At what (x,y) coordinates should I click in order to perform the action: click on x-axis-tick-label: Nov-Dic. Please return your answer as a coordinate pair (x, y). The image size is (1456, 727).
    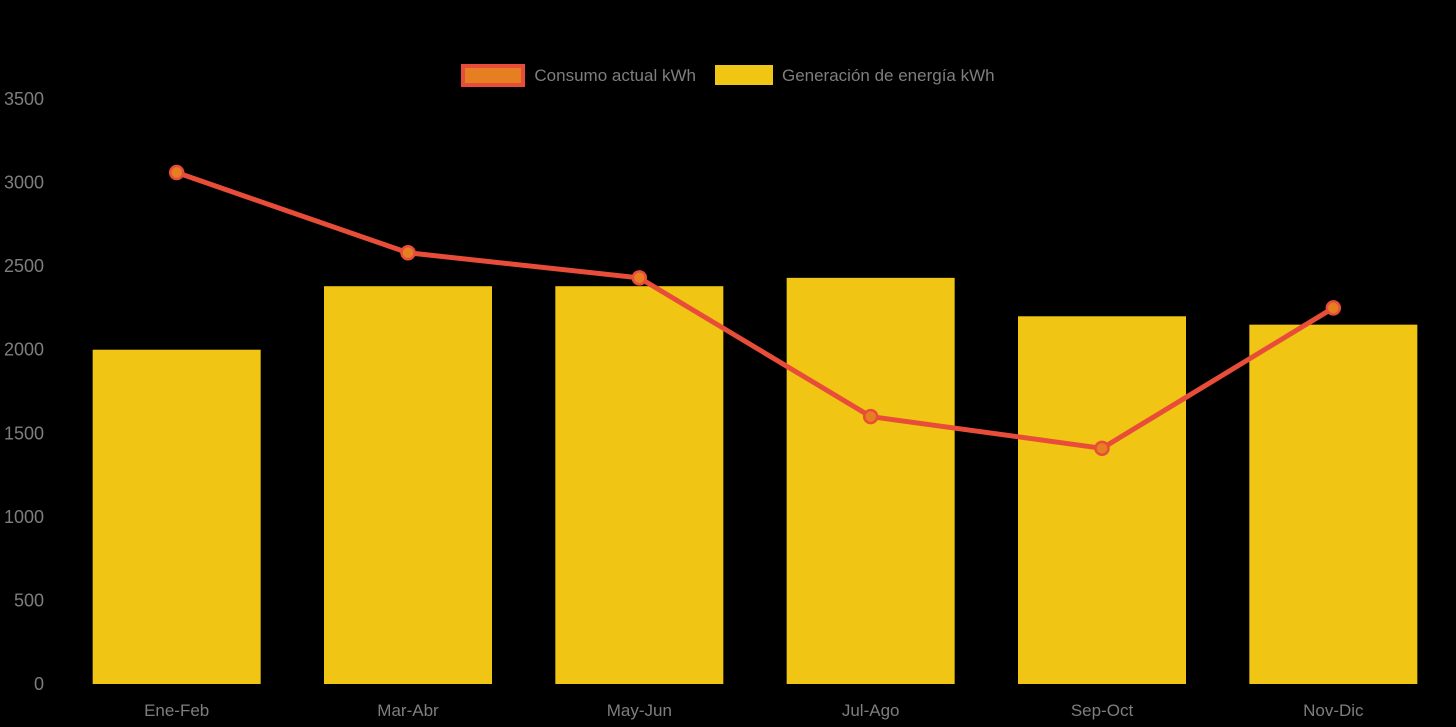
    Looking at the image, I should click on (1333, 710).